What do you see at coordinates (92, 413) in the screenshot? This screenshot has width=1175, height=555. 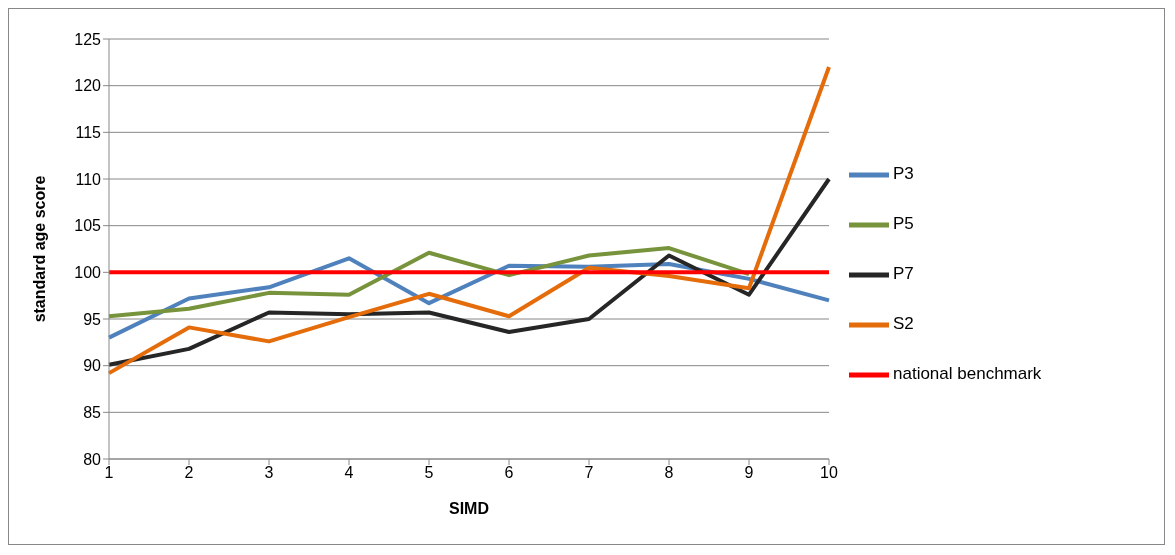 I see `y-tick-label: 85` at bounding box center [92, 413].